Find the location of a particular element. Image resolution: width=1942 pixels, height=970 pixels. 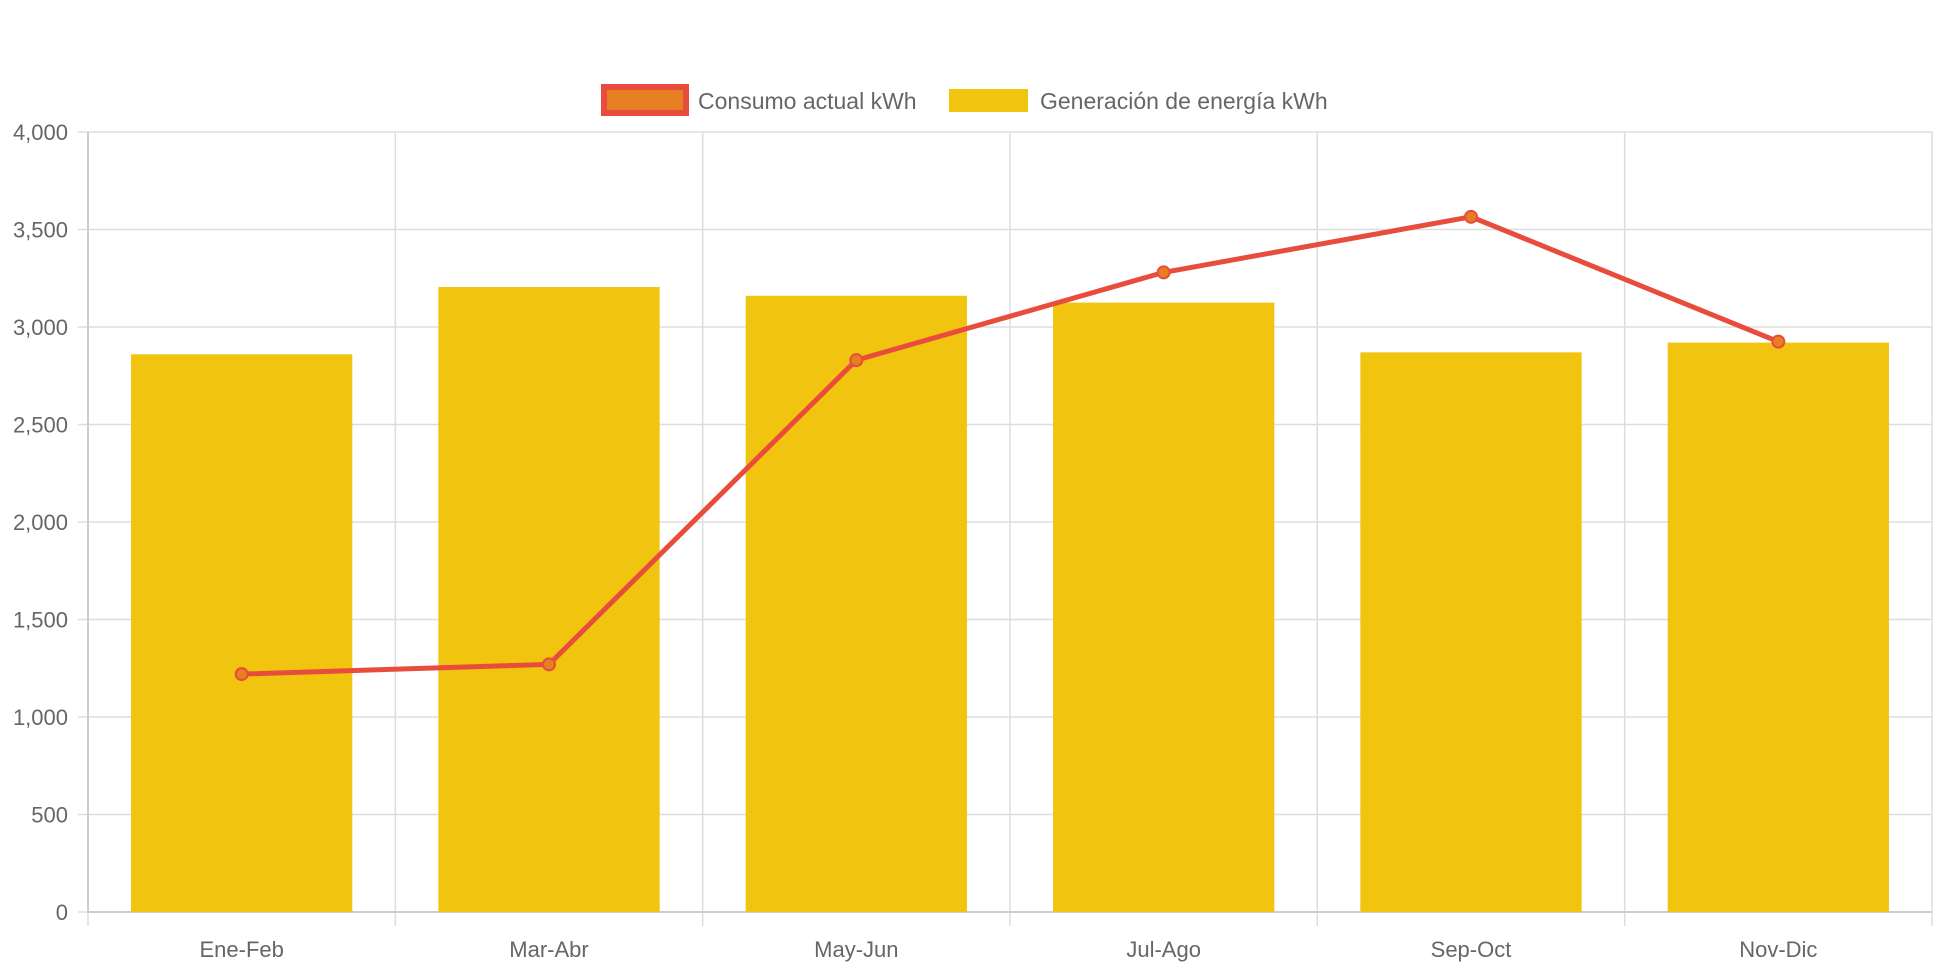

y-tick-label: 1,500 is located at coordinates (40, 620).